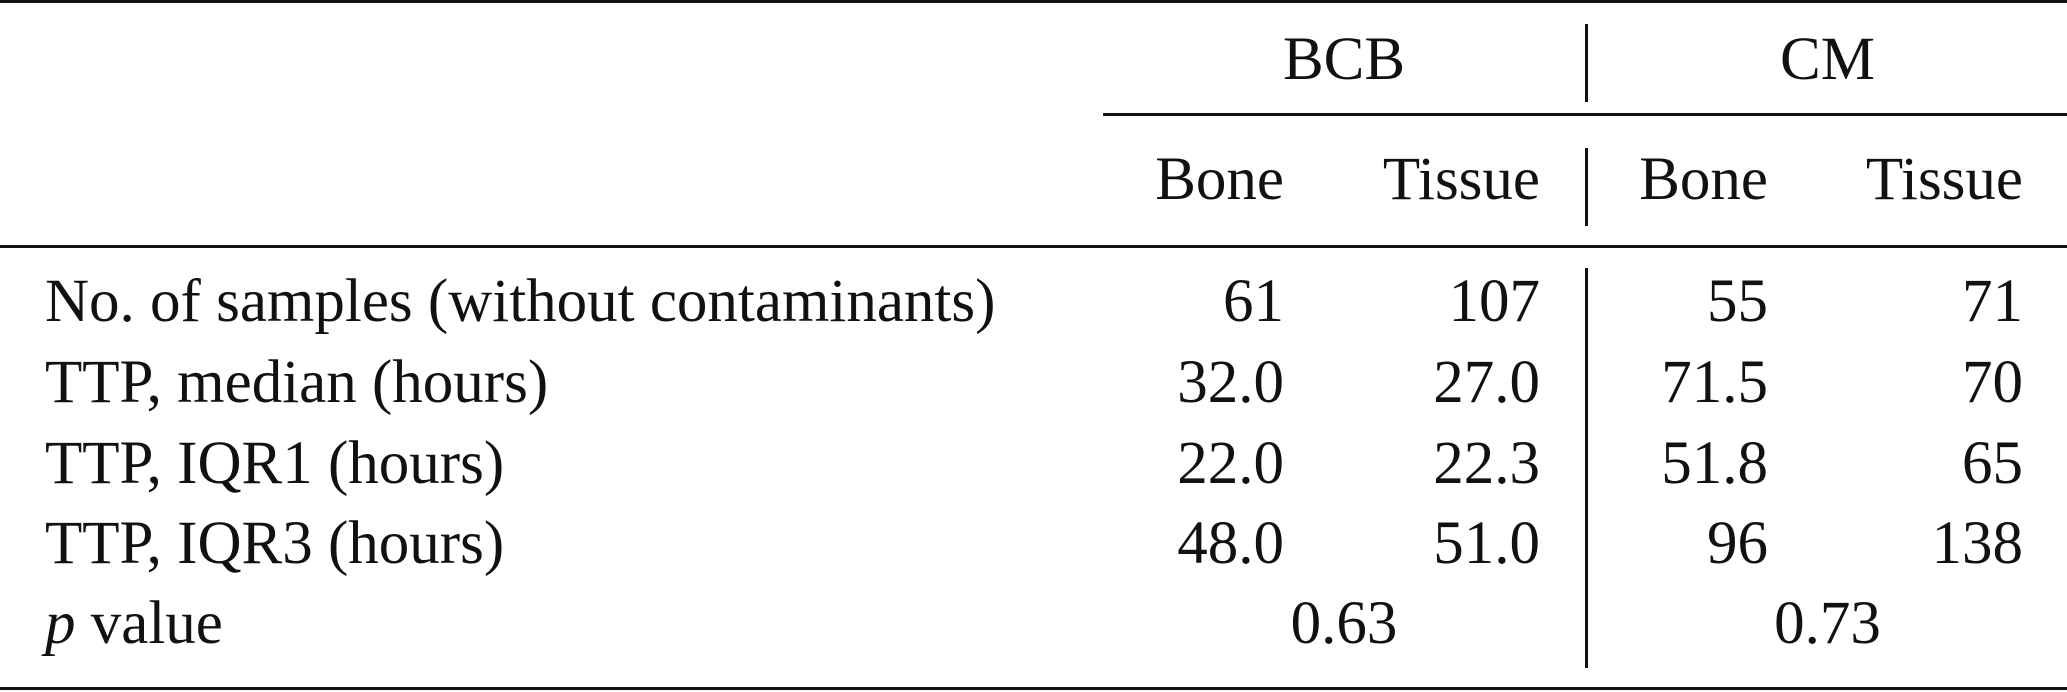 The height and width of the screenshot is (692, 2067). I want to click on cell-median-bcb-bone: 32.0, so click(1230, 382).